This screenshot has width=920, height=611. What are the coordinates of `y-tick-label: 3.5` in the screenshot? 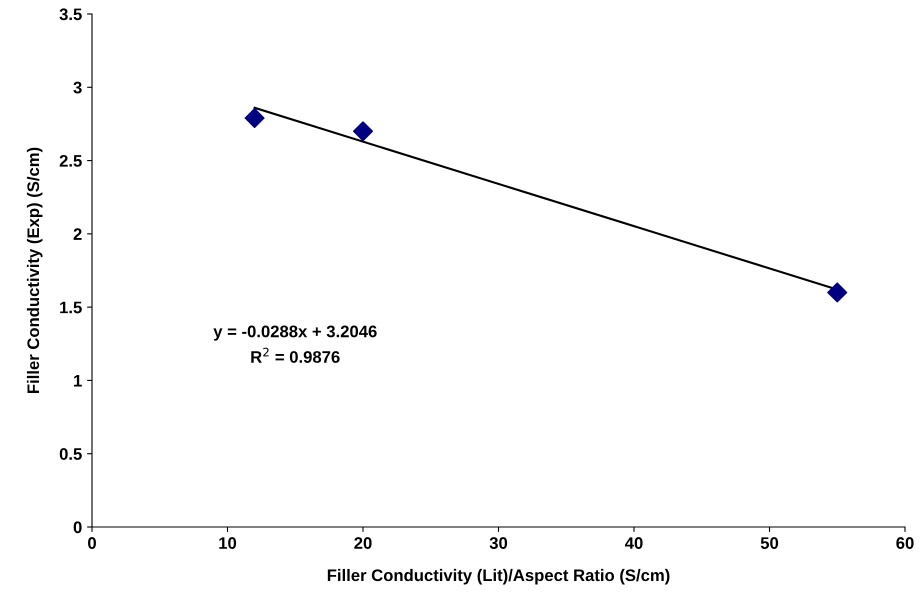 It's located at (70, 14).